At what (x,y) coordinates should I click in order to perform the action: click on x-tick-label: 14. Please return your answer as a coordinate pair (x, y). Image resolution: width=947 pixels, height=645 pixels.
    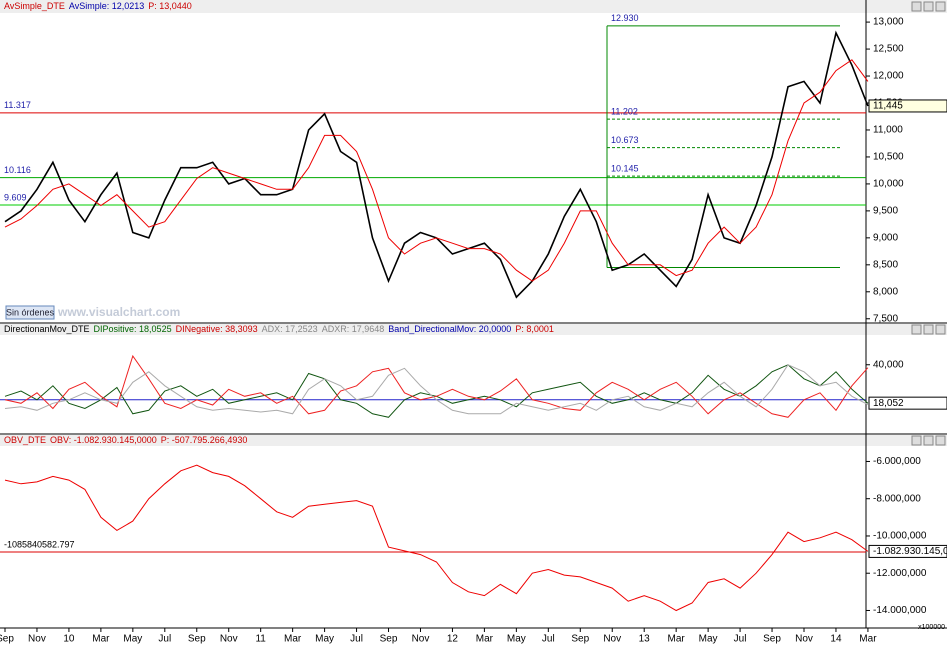
    Looking at the image, I should click on (836, 639).